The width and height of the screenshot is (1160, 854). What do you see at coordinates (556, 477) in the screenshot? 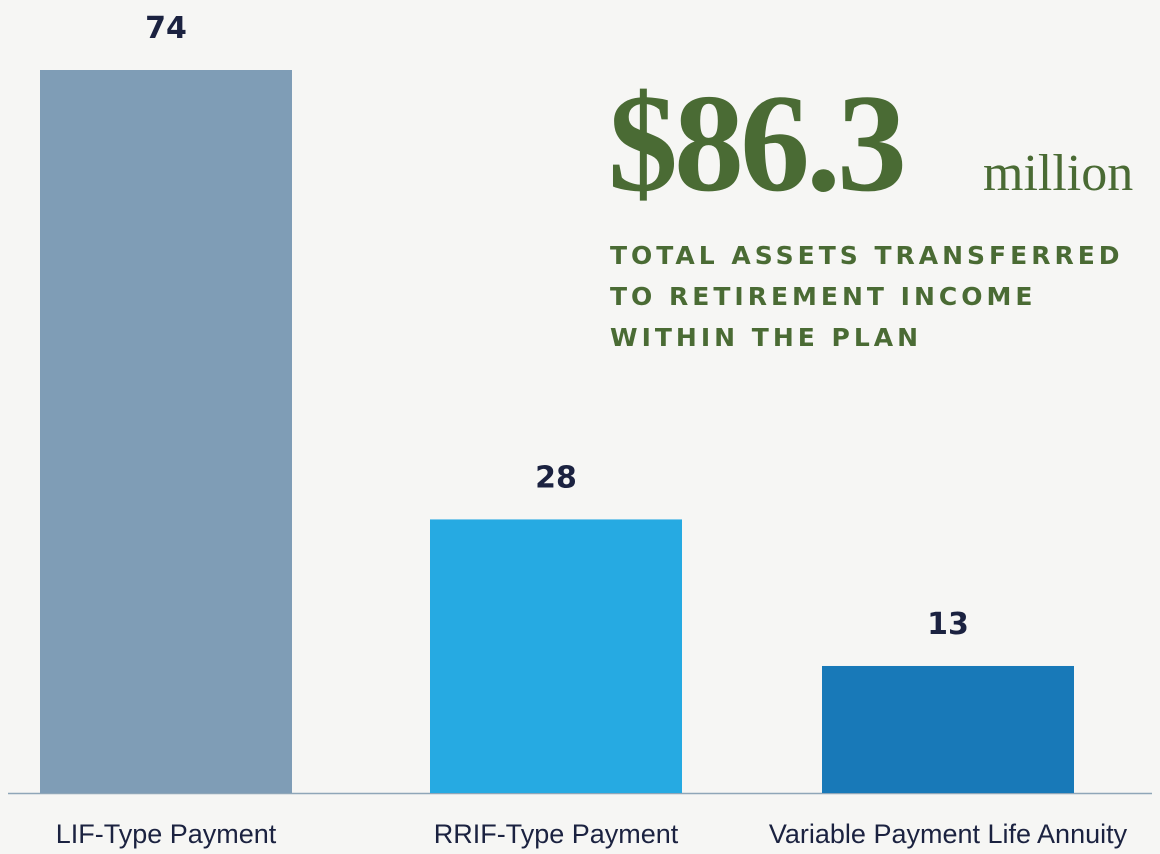
I see `value-label: 28` at bounding box center [556, 477].